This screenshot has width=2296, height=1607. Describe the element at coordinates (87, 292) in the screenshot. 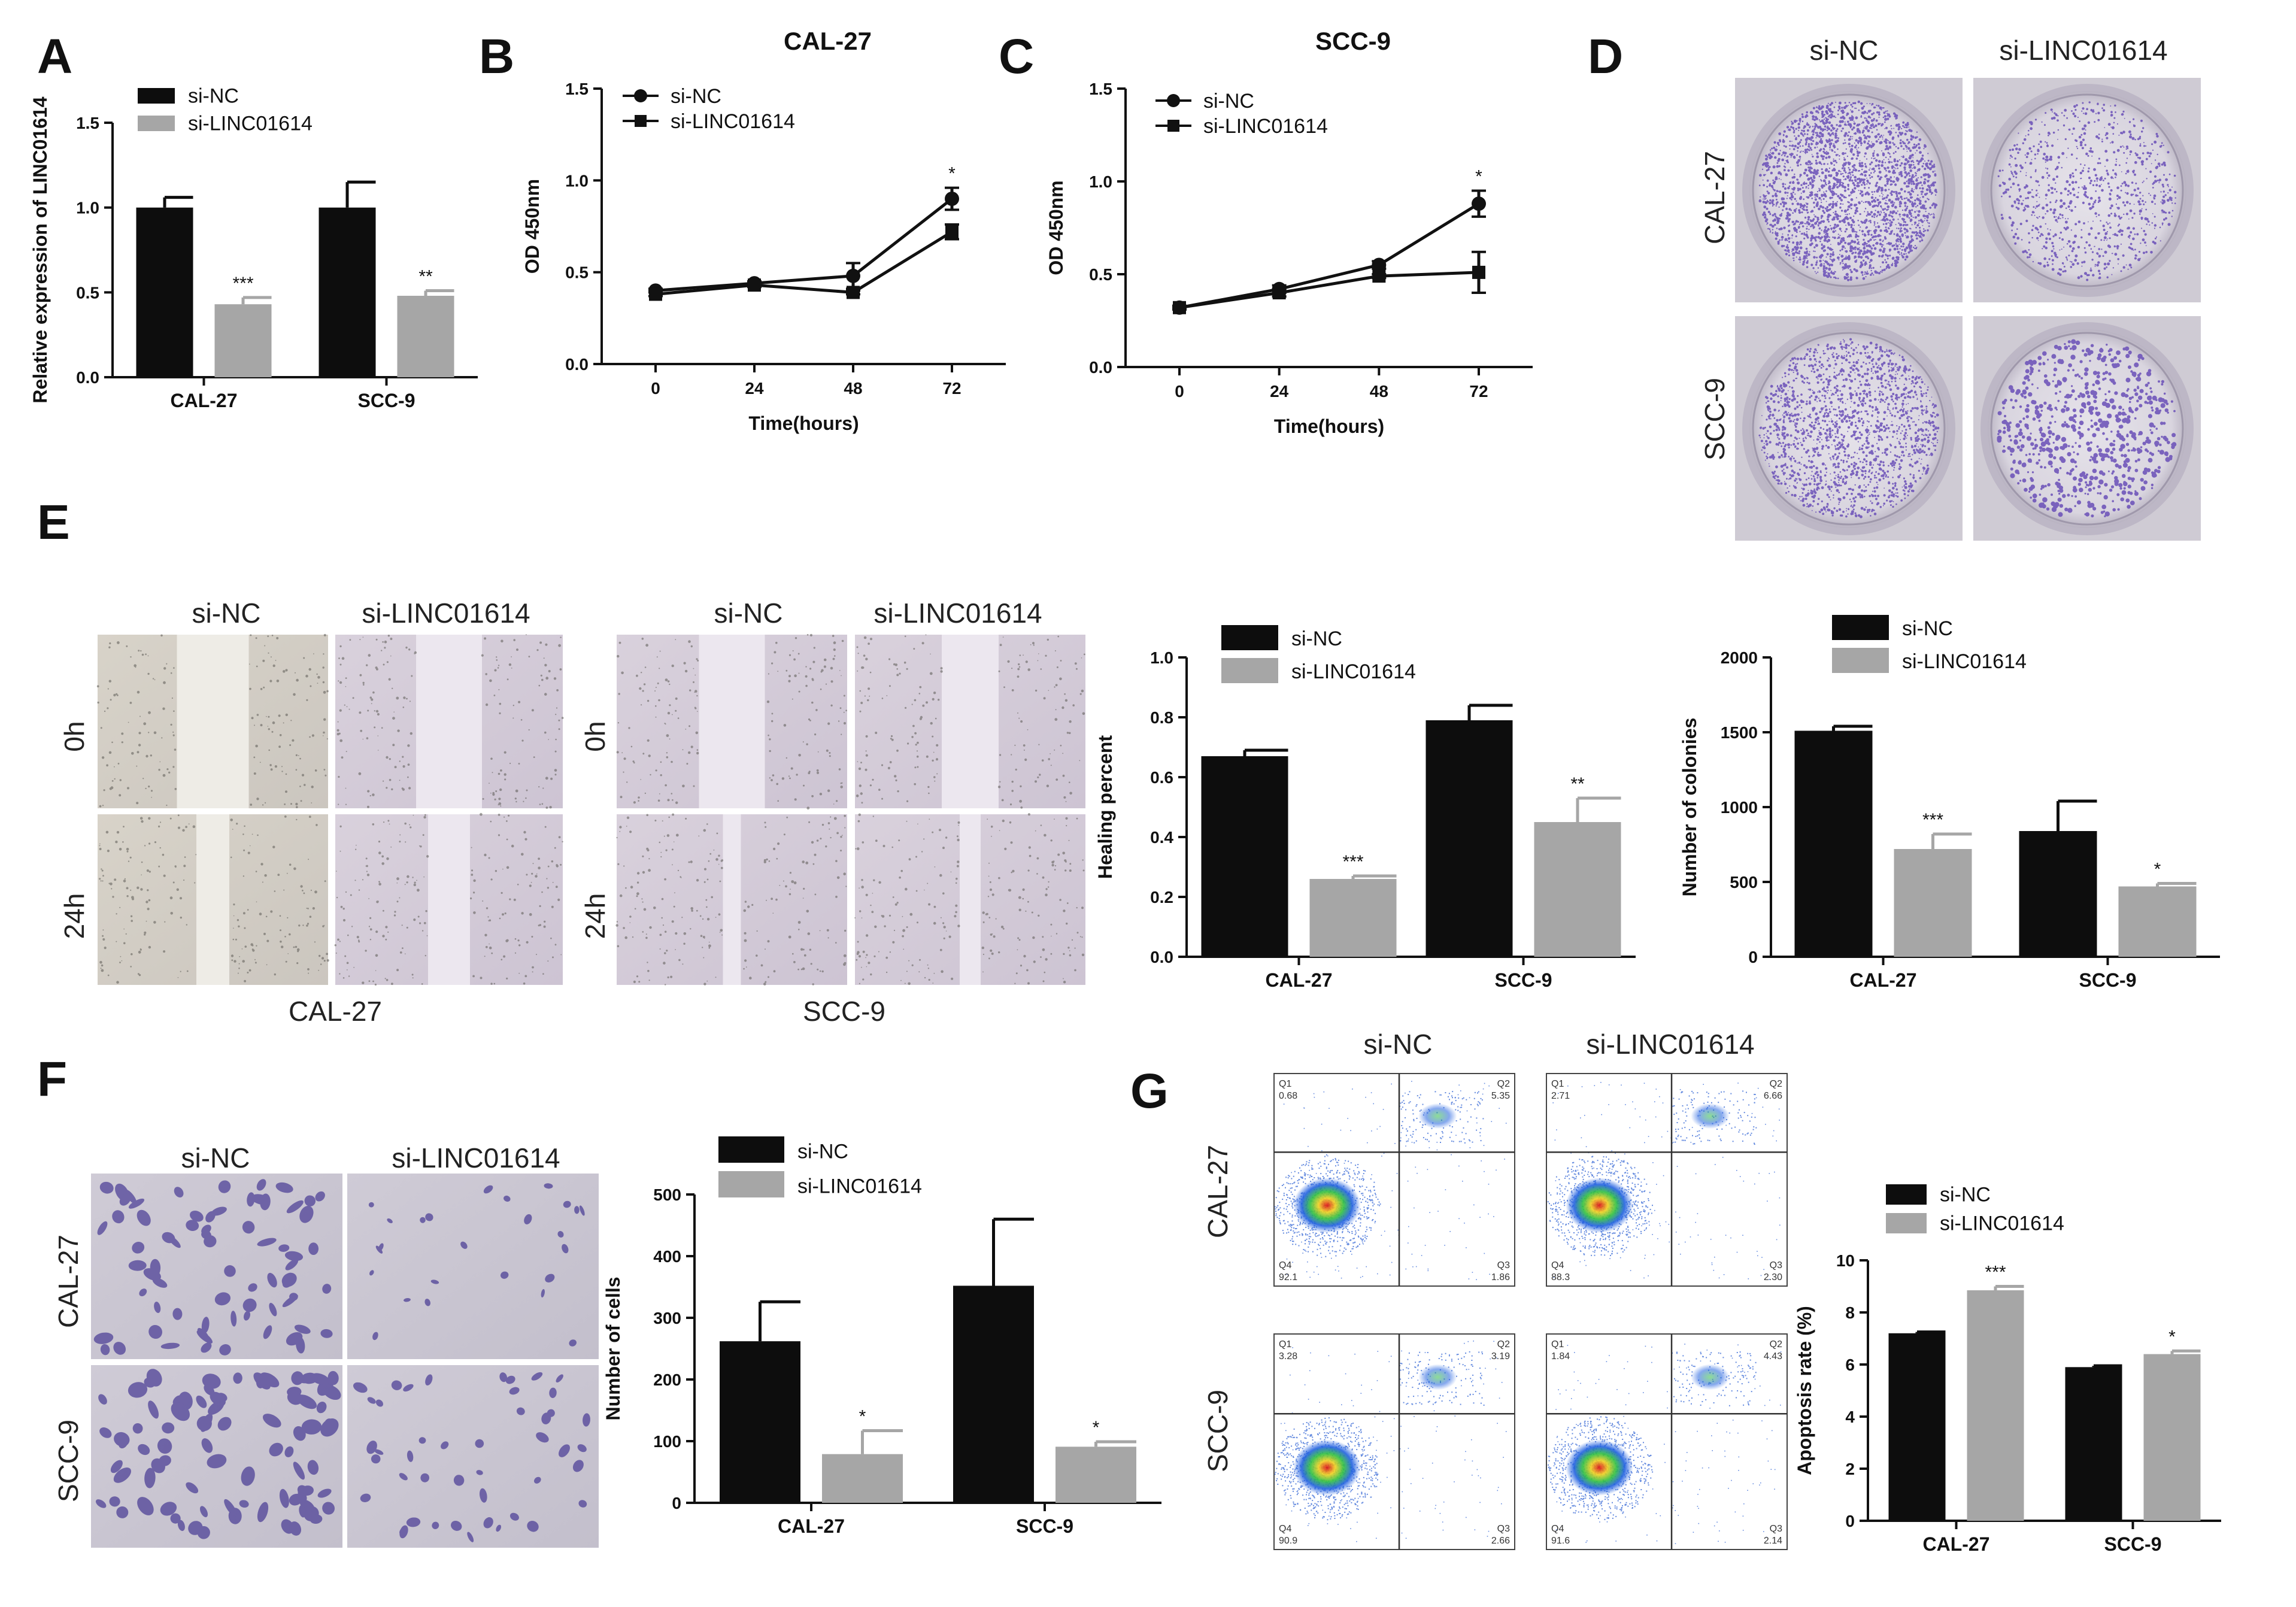

I see `y-tick-label: 0.5` at that location.